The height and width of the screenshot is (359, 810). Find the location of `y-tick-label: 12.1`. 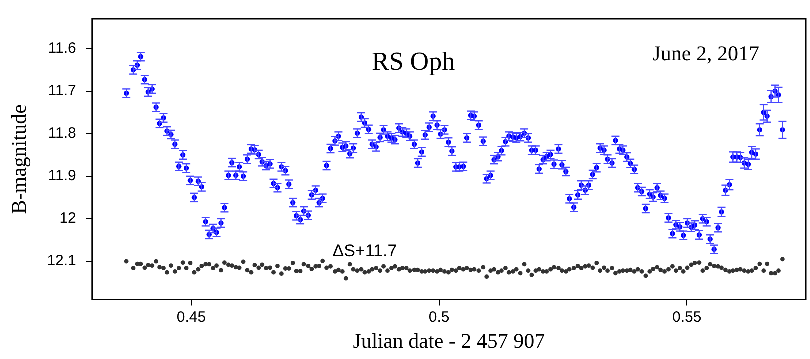

y-tick-label: 12.1 is located at coordinates (61, 261).